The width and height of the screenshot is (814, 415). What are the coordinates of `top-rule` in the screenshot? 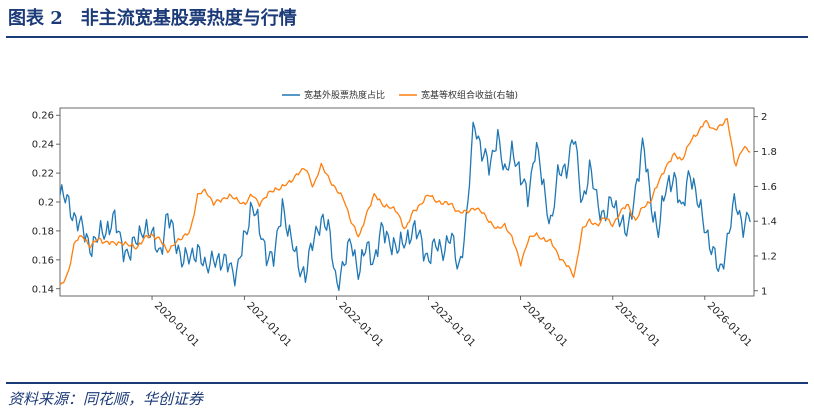 It's located at (407, 37).